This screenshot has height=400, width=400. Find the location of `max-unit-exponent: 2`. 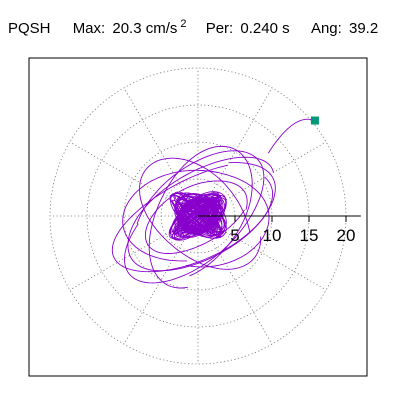

max-unit-exponent: 2 is located at coordinates (183, 24).